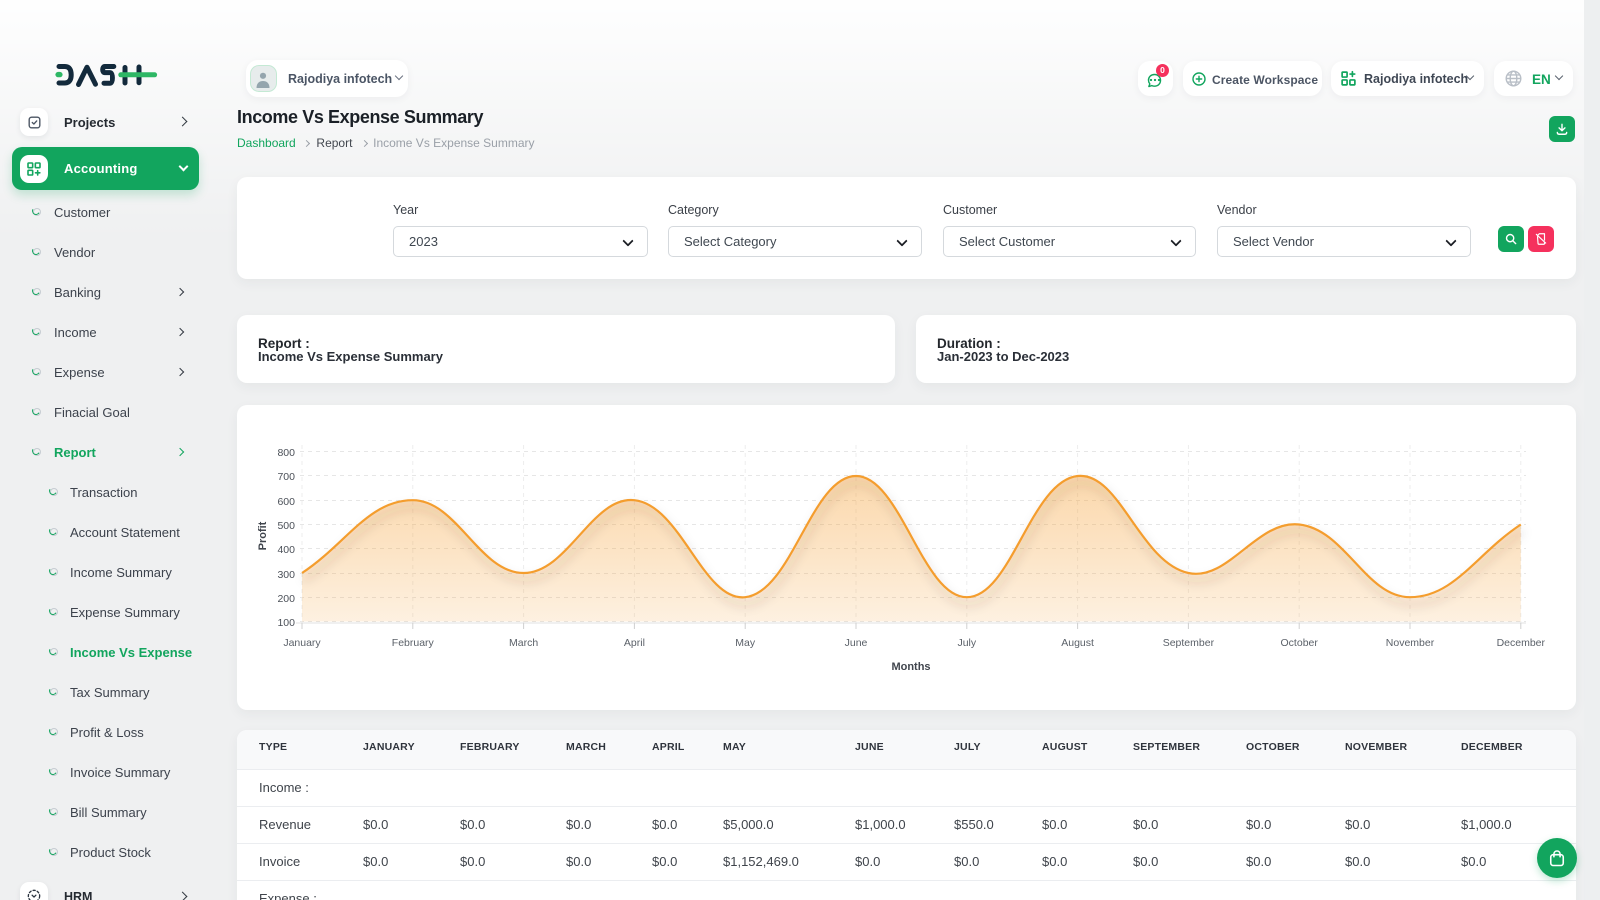 The image size is (1600, 900). I want to click on svg-text: August, so click(1077, 643).